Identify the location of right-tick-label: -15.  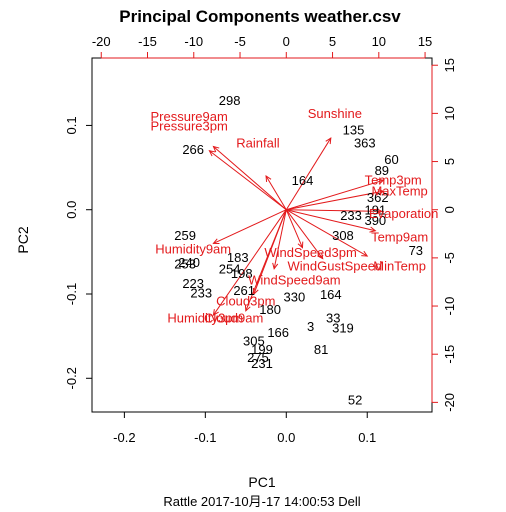
(449, 354).